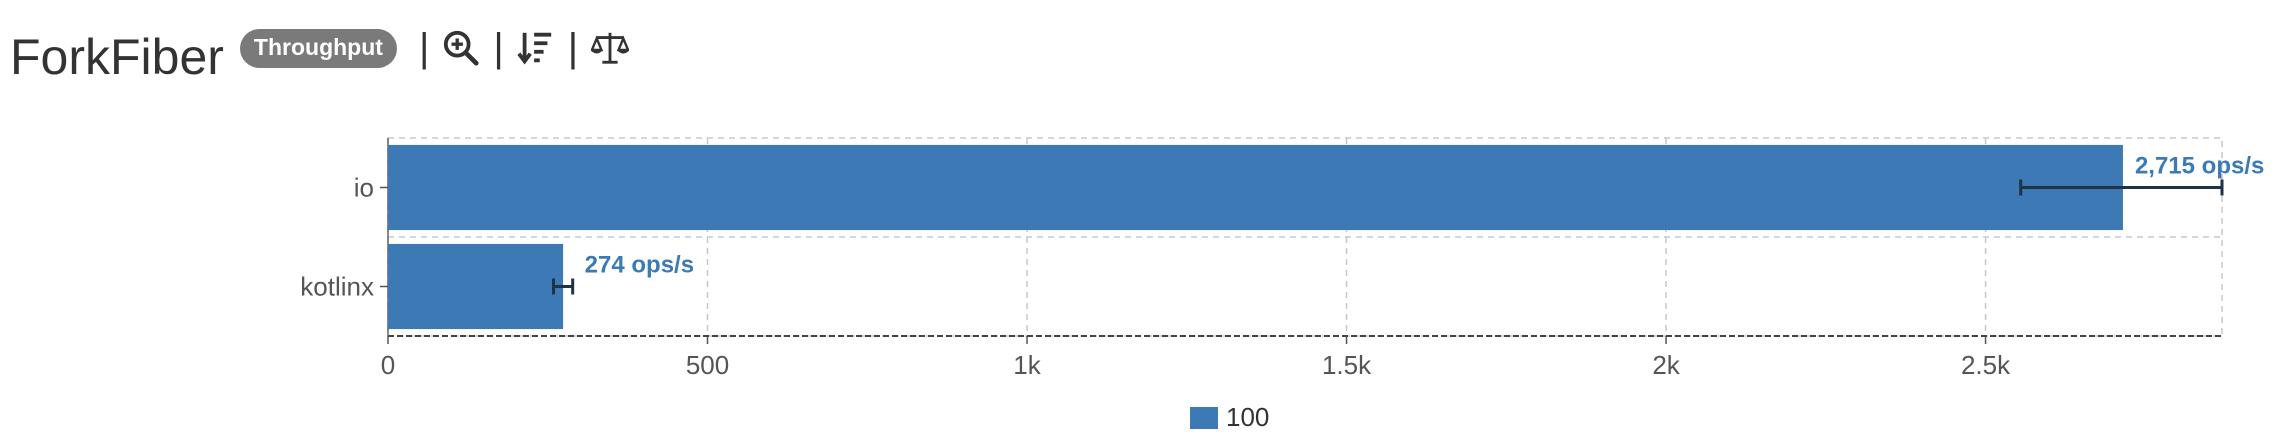 The width and height of the screenshot is (2296, 442). I want to click on x-tick-label: 0, so click(388, 365).